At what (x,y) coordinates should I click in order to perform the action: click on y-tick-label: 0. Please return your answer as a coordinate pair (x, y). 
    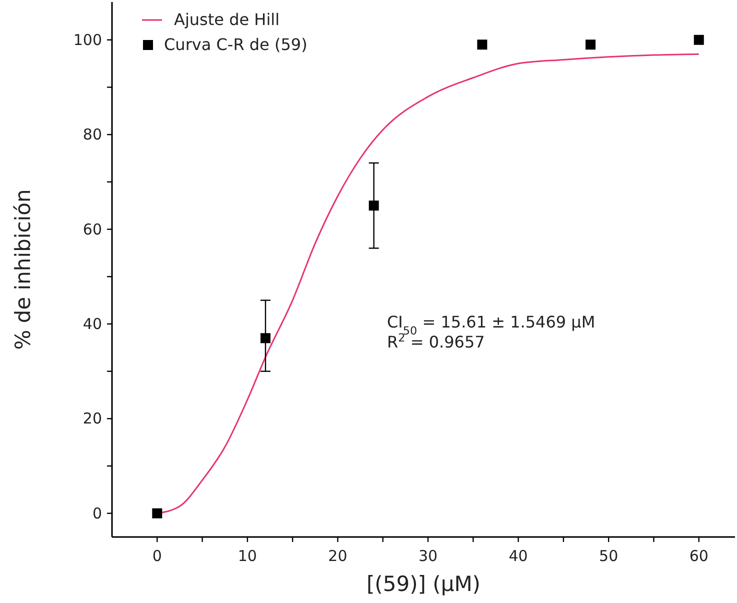
    Looking at the image, I should click on (97, 513).